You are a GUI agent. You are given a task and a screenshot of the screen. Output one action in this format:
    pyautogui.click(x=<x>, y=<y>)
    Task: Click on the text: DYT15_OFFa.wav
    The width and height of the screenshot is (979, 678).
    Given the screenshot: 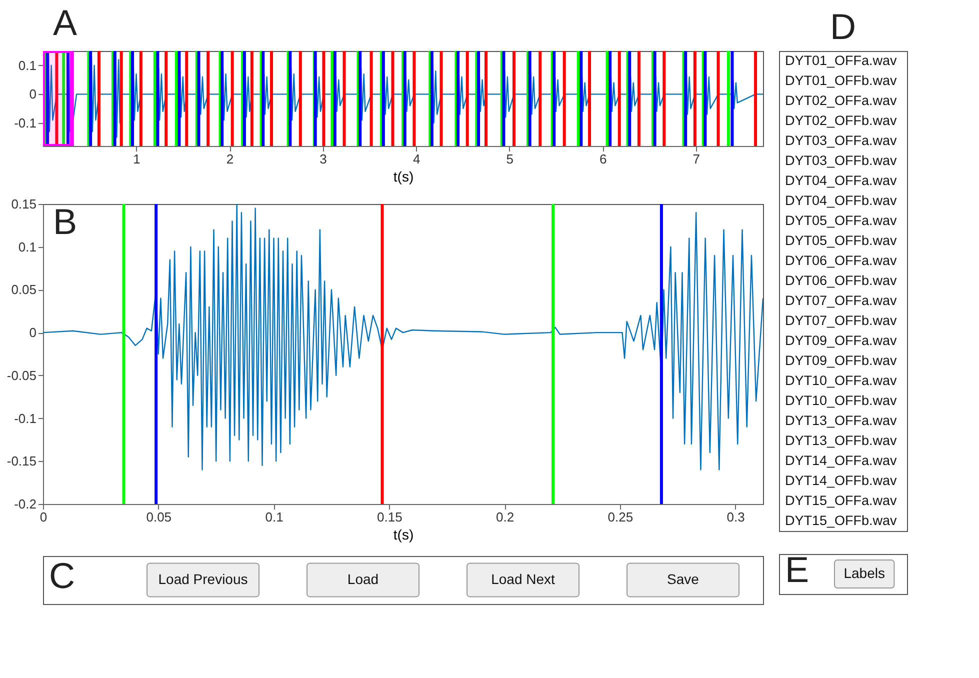 What is the action you would take?
    pyautogui.click(x=841, y=500)
    